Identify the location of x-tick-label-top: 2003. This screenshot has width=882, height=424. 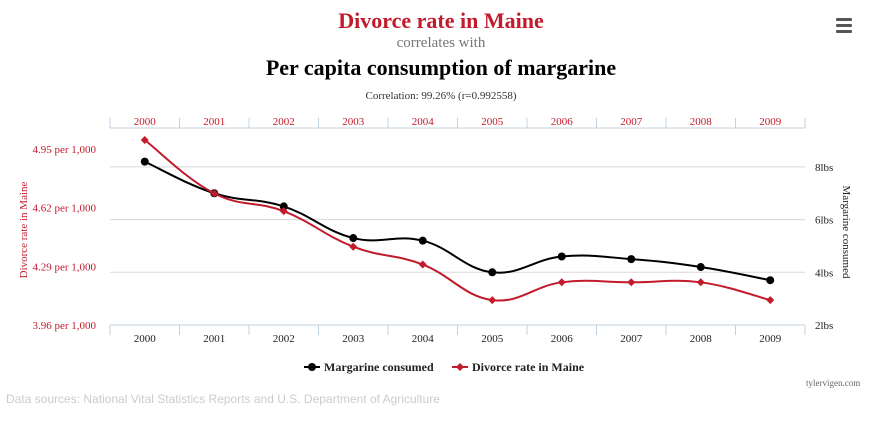
(353, 122).